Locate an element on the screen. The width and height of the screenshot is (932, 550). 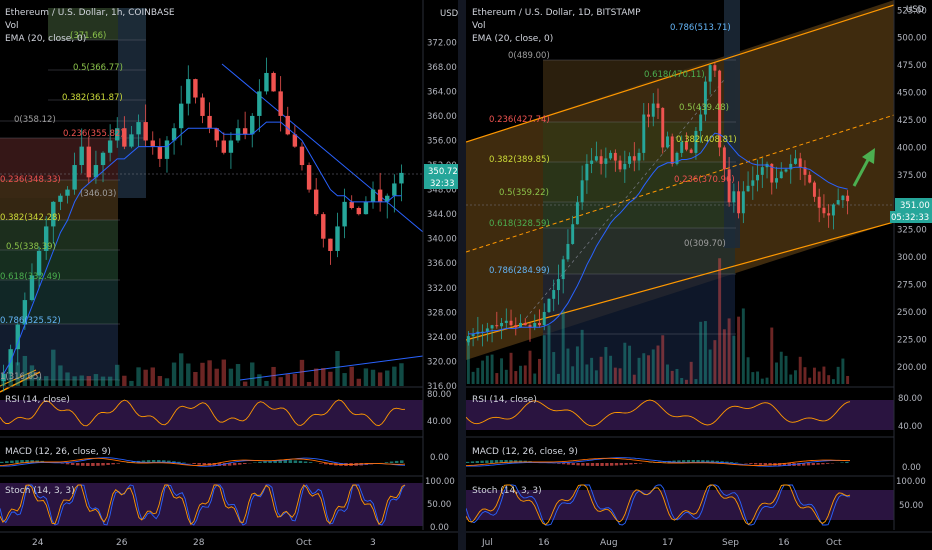
channel-bottom is located at coordinates (680, 281).